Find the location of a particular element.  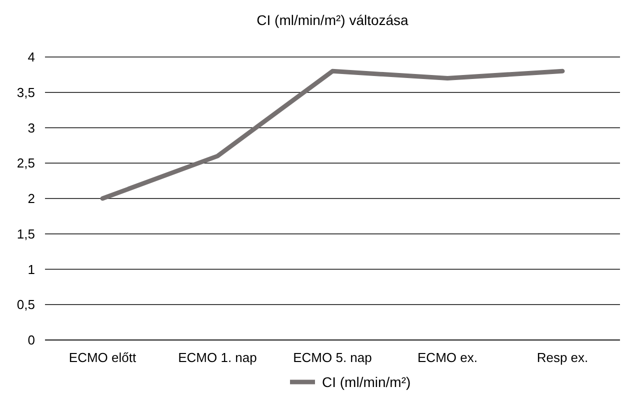

x-tick-label: ECMO 1. nap is located at coordinates (217, 357).